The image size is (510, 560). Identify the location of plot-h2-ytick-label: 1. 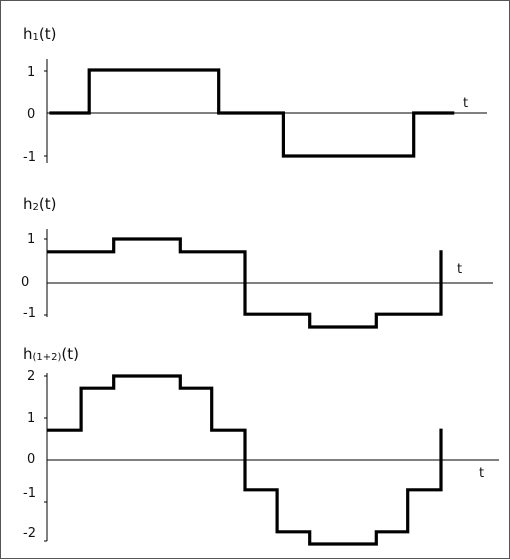
(31, 239).